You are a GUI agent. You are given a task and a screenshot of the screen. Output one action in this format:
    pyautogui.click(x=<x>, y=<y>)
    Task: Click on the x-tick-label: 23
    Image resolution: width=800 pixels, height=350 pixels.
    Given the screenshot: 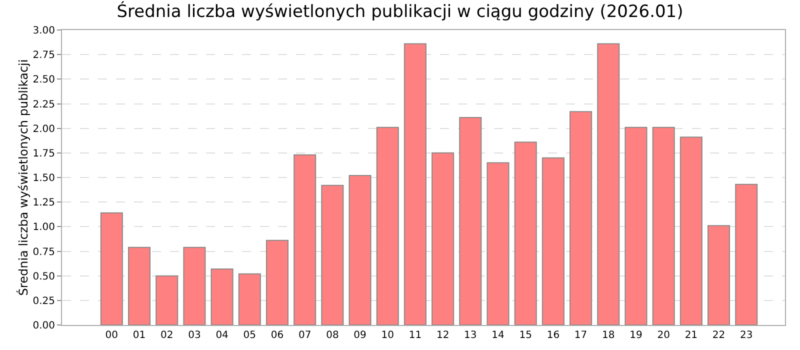 What is the action you would take?
    pyautogui.click(x=746, y=335)
    